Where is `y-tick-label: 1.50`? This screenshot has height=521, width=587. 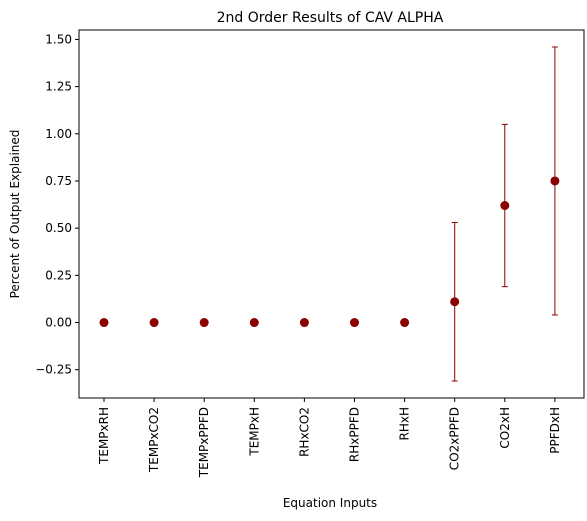 y-tick-label: 1.50 is located at coordinates (58, 39).